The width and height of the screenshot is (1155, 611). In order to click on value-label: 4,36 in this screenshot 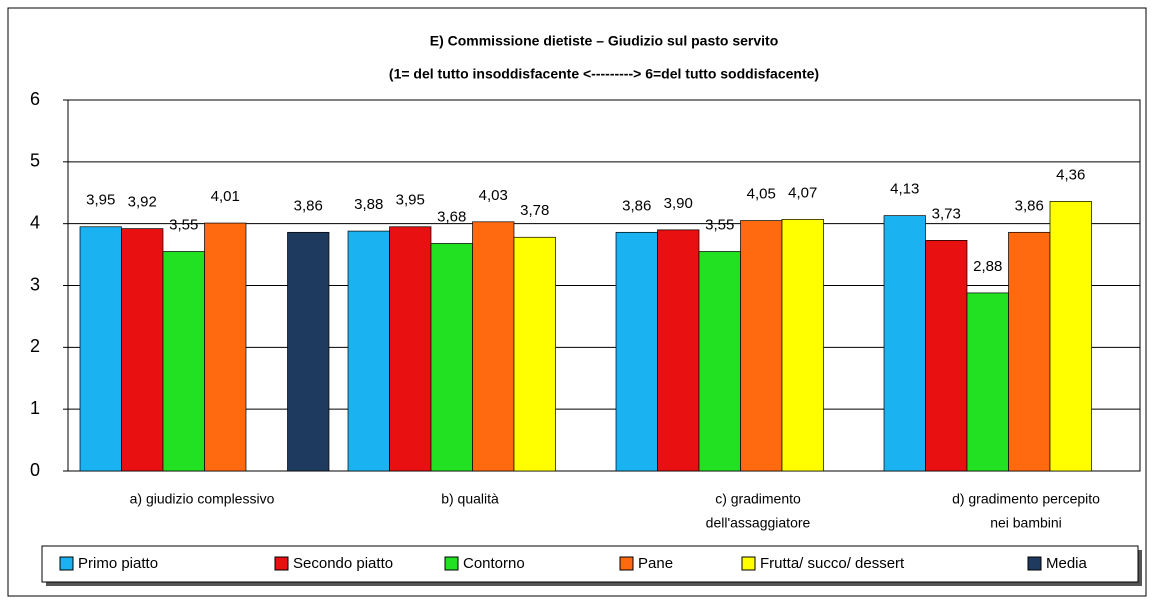, I will do `click(1070, 174)`.